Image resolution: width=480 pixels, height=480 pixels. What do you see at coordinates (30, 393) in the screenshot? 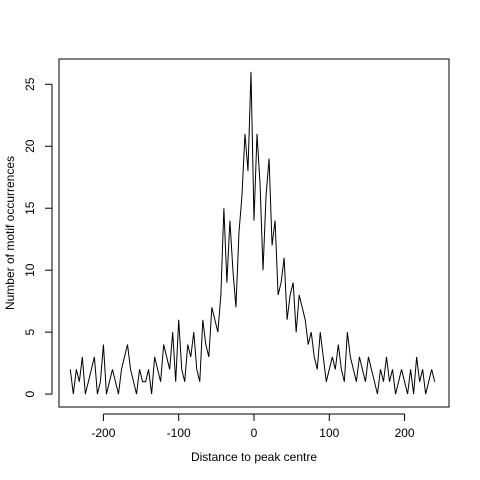
I see `y-tick-label: 0` at bounding box center [30, 393].